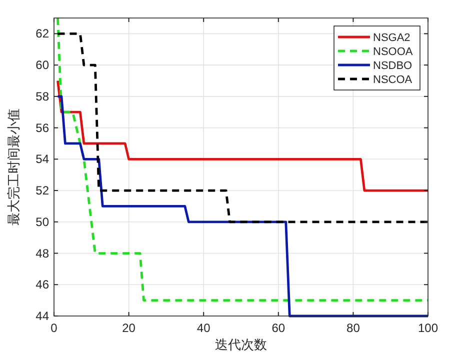 Image resolution: width=474 pixels, height=355 pixels. Describe the element at coordinates (241, 345) in the screenshot. I see `x-axis-title: 迭代次数` at that location.